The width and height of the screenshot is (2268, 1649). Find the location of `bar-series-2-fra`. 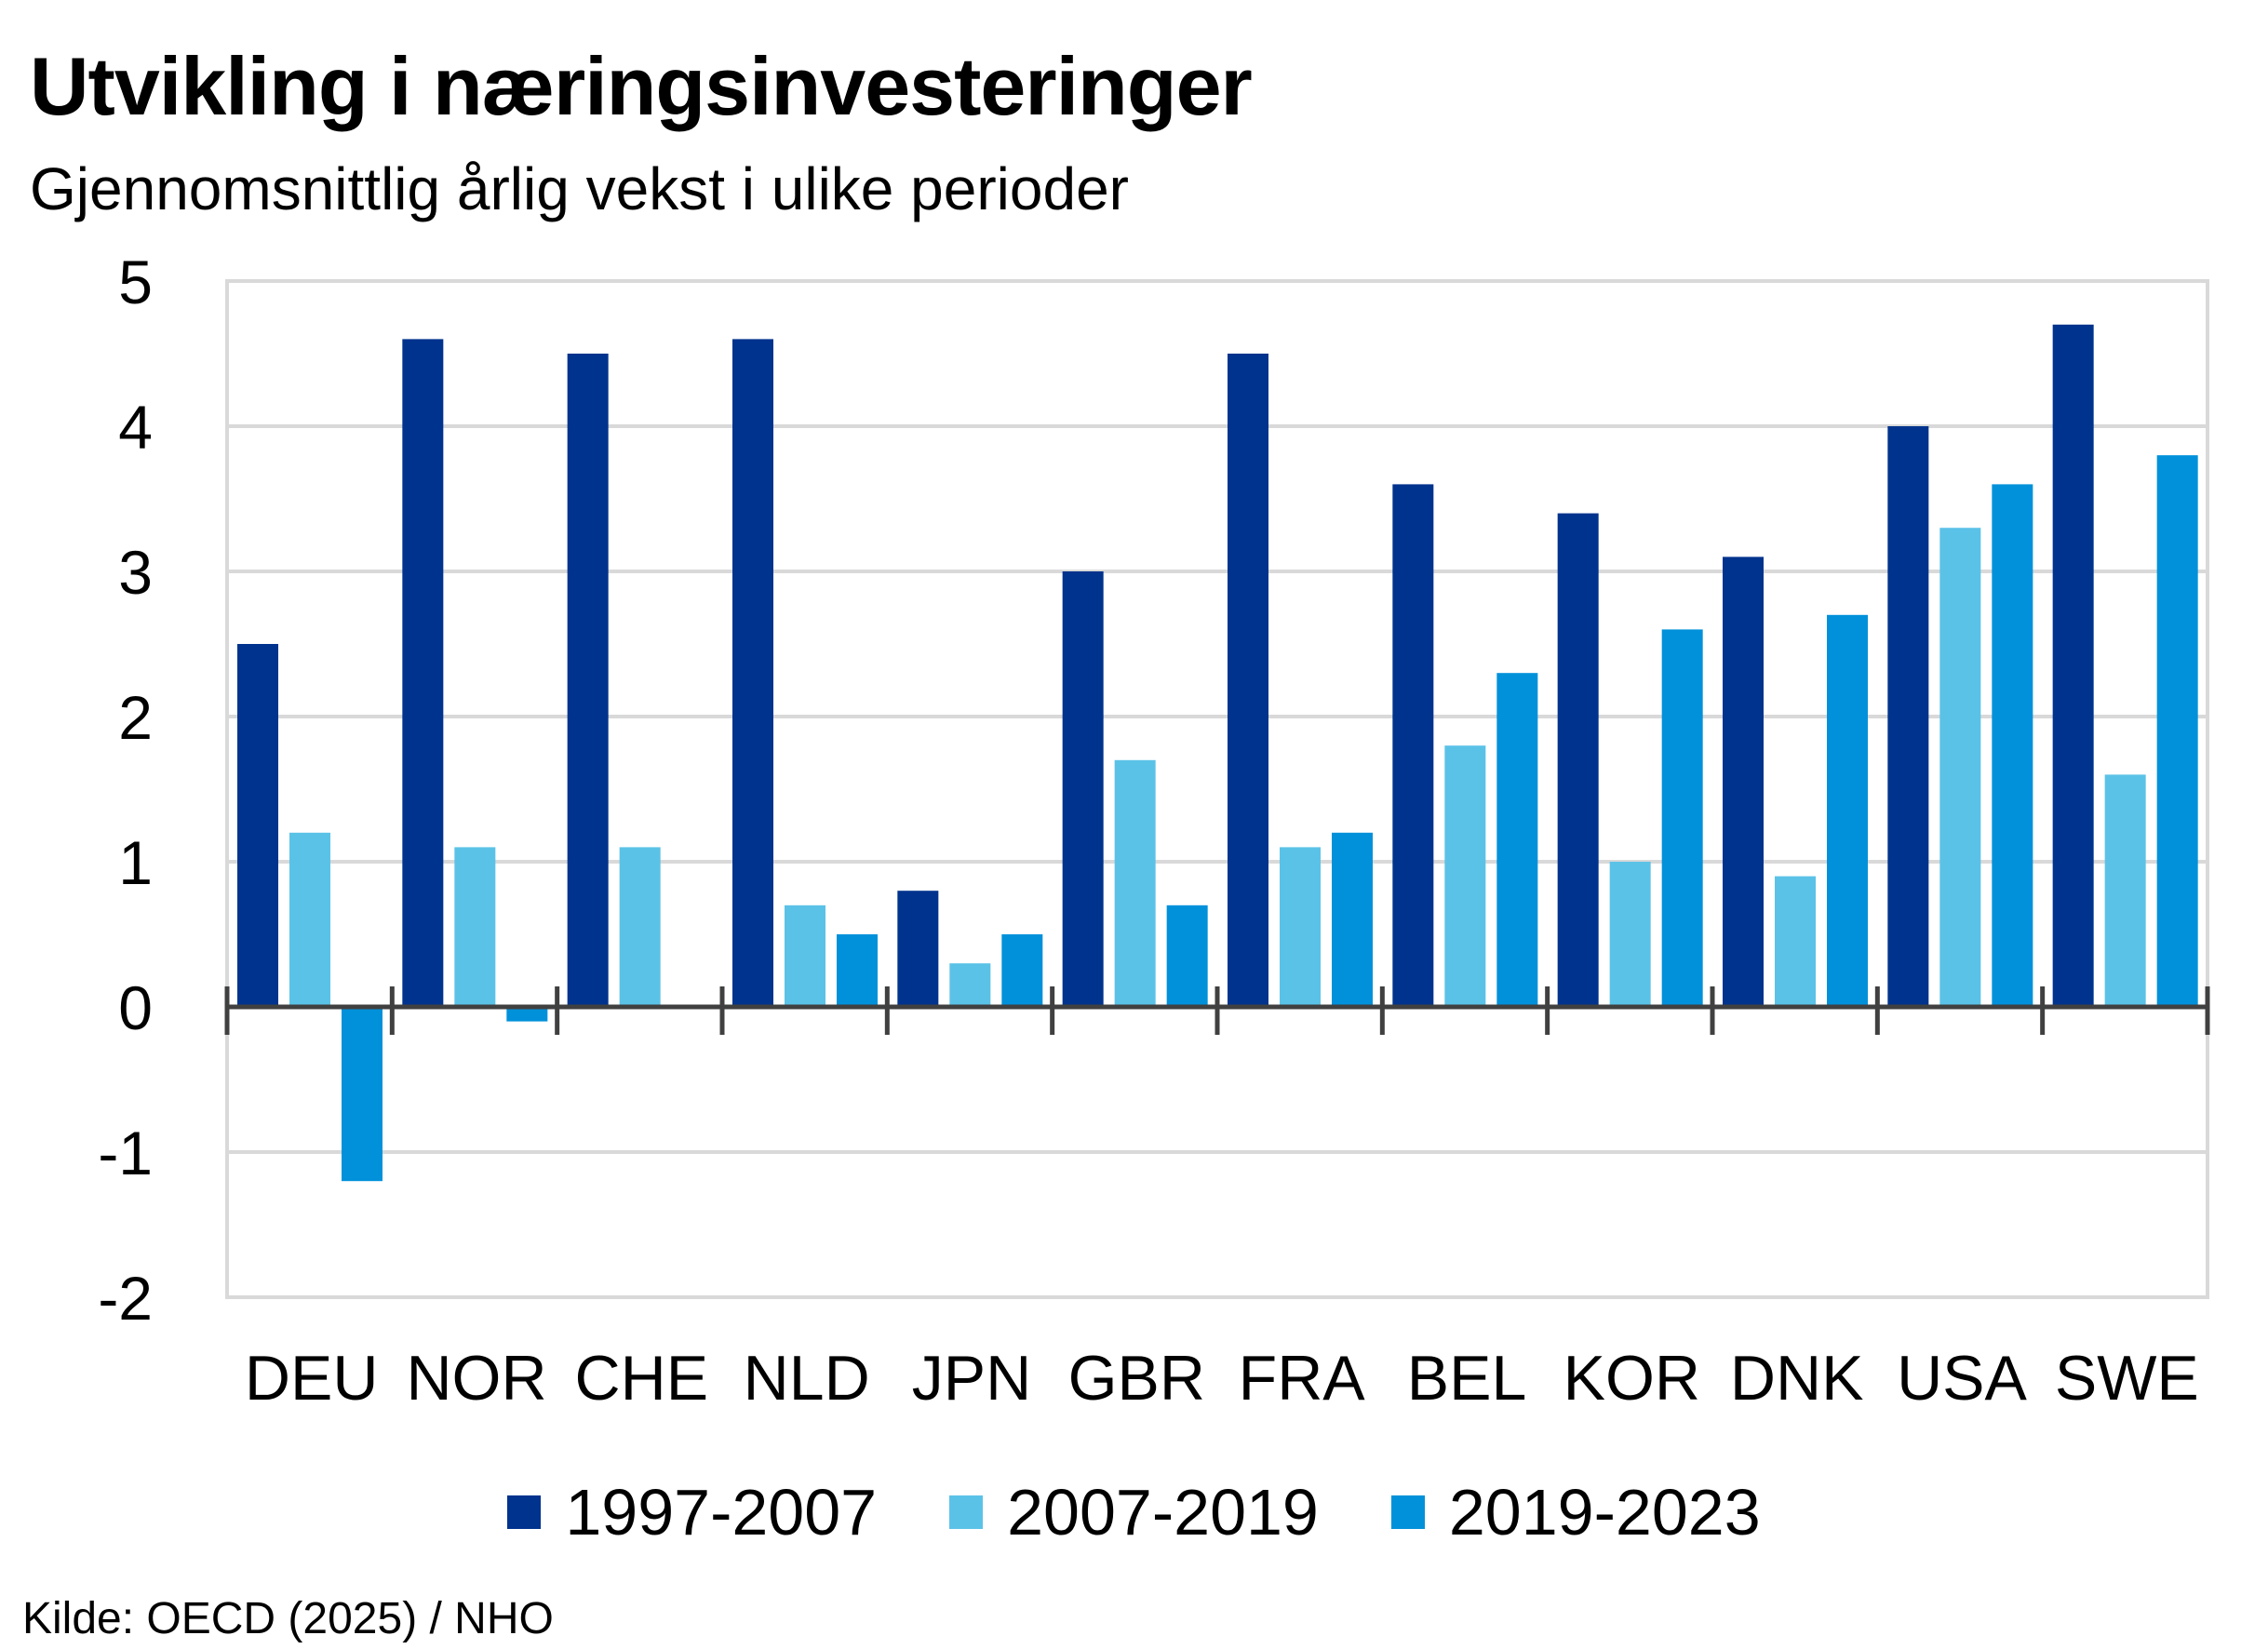

bar-series-2-fra is located at coordinates (1300, 927).